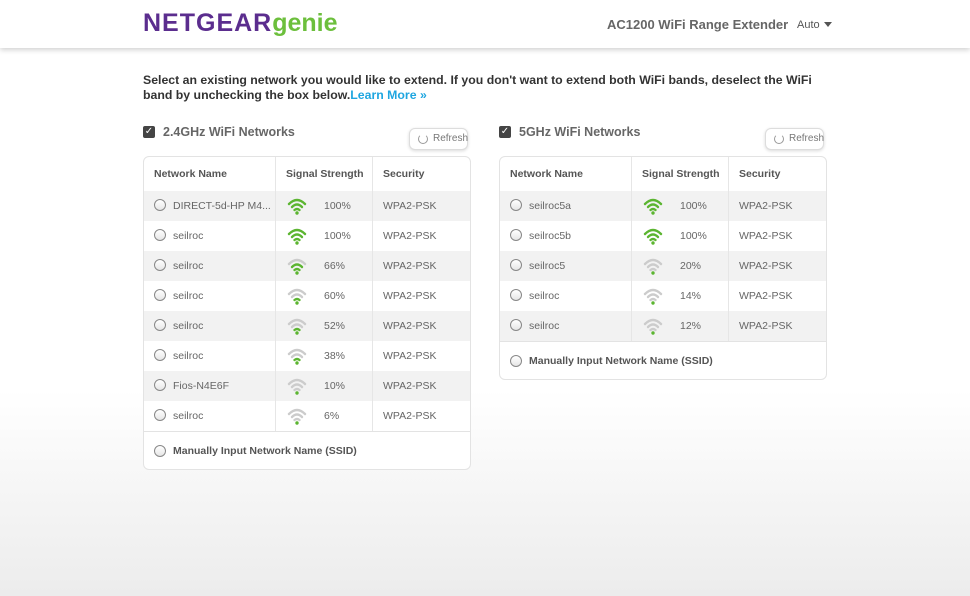 Image resolution: width=970 pixels, height=596 pixels. I want to click on col-network-name: Network Name, so click(566, 174).